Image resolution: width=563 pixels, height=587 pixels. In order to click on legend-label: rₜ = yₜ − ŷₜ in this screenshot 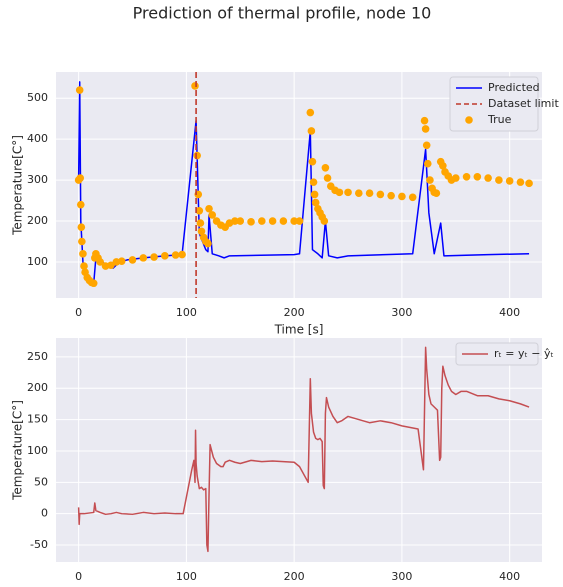, I will do `click(524, 353)`.